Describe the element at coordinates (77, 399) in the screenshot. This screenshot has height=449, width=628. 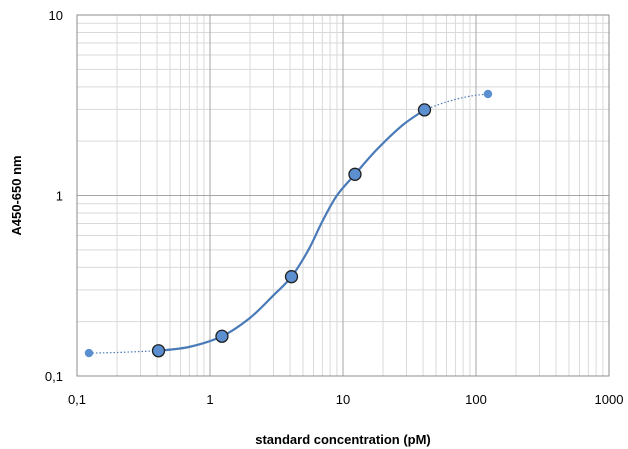
I see `x-tick-label: 0,1` at that location.